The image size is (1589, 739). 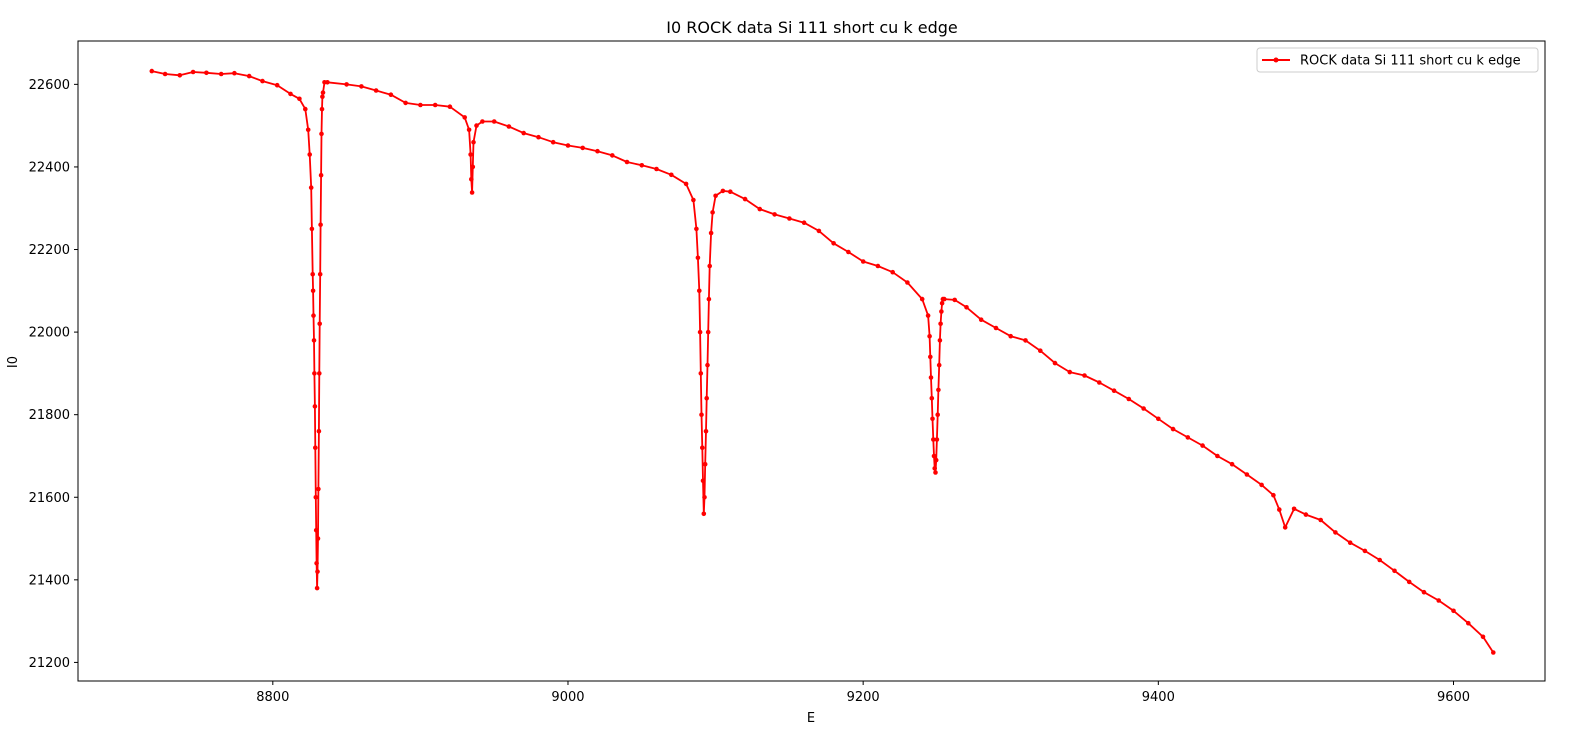 I want to click on chart-title: I0 ROCK data Si 111 short cu k edge, so click(x=811, y=27).